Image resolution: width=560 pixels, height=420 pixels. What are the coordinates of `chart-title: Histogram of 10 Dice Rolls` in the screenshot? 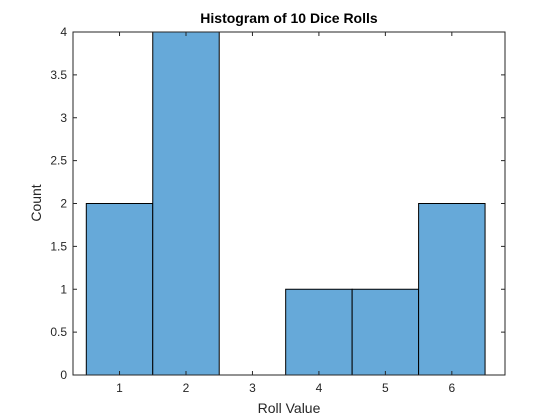 It's located at (289, 18).